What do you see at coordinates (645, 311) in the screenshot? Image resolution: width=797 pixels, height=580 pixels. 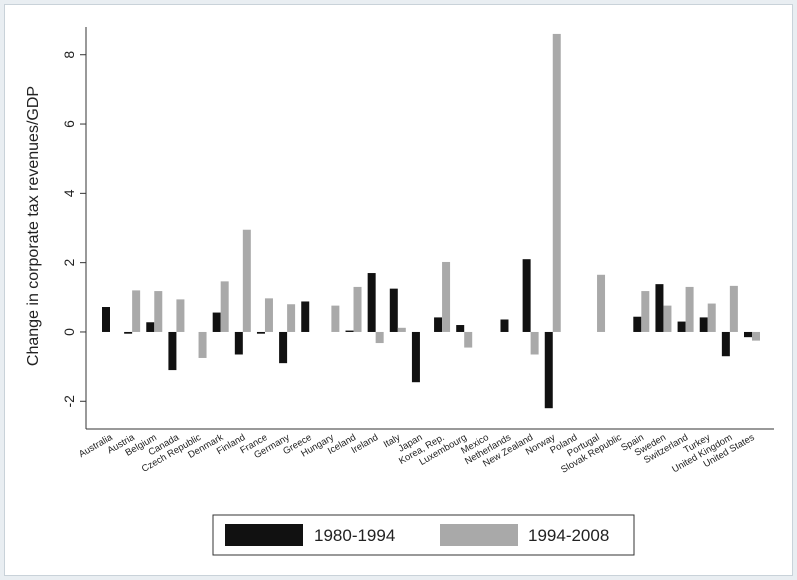 I see `bar-spain-1994-2008` at bounding box center [645, 311].